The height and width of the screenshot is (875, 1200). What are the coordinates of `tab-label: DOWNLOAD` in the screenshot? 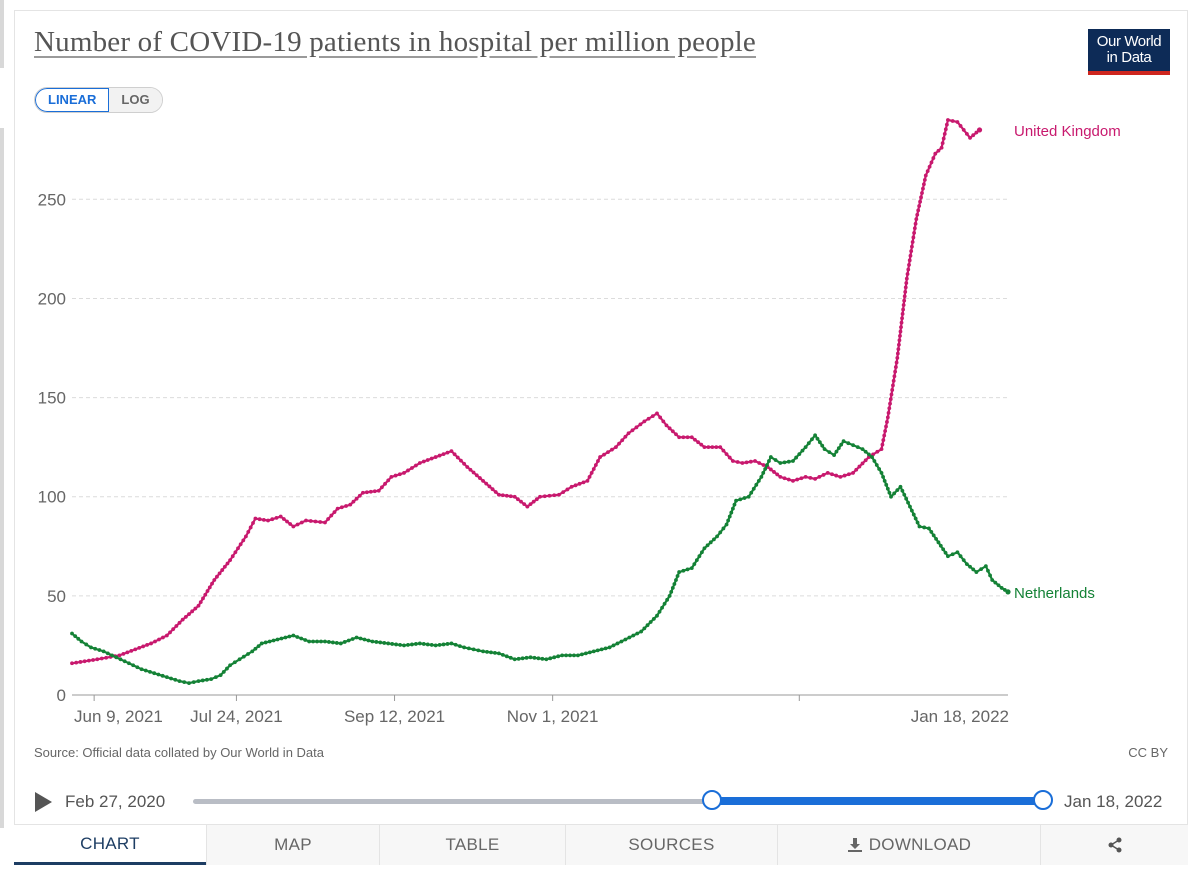 It's located at (920, 844).